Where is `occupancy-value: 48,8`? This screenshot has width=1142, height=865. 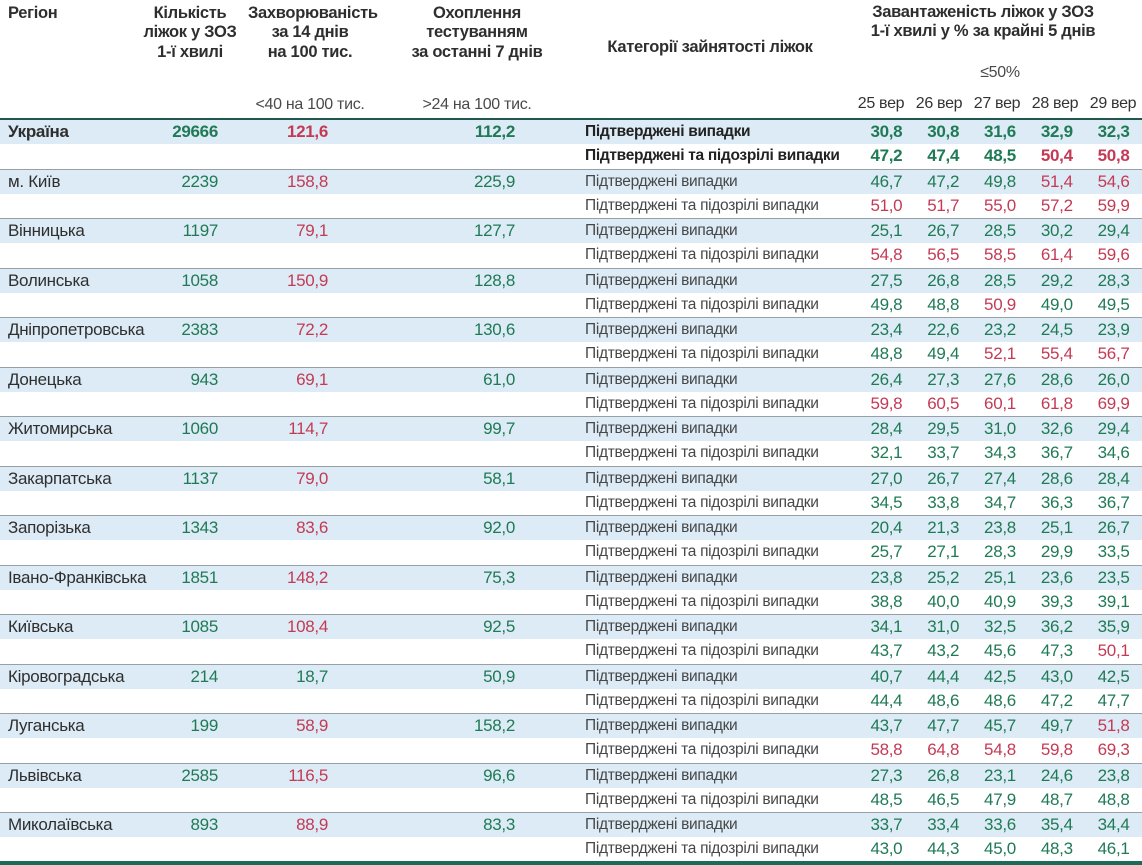
occupancy-value: 48,8 is located at coordinates (886, 354).